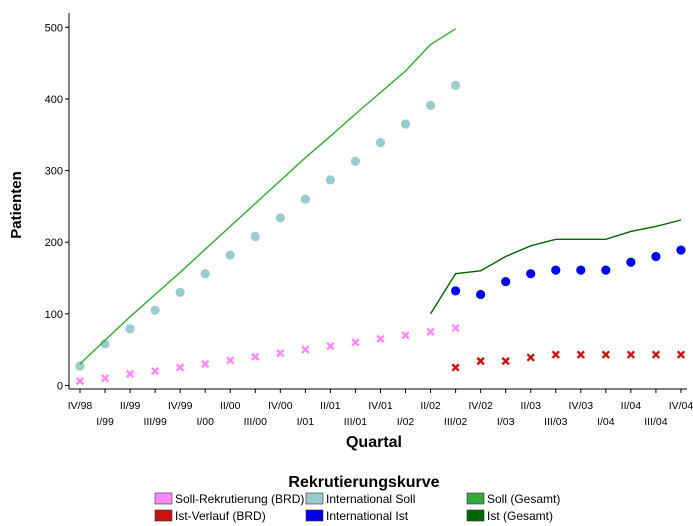  I want to click on x-tick-label: II/03, so click(531, 406).